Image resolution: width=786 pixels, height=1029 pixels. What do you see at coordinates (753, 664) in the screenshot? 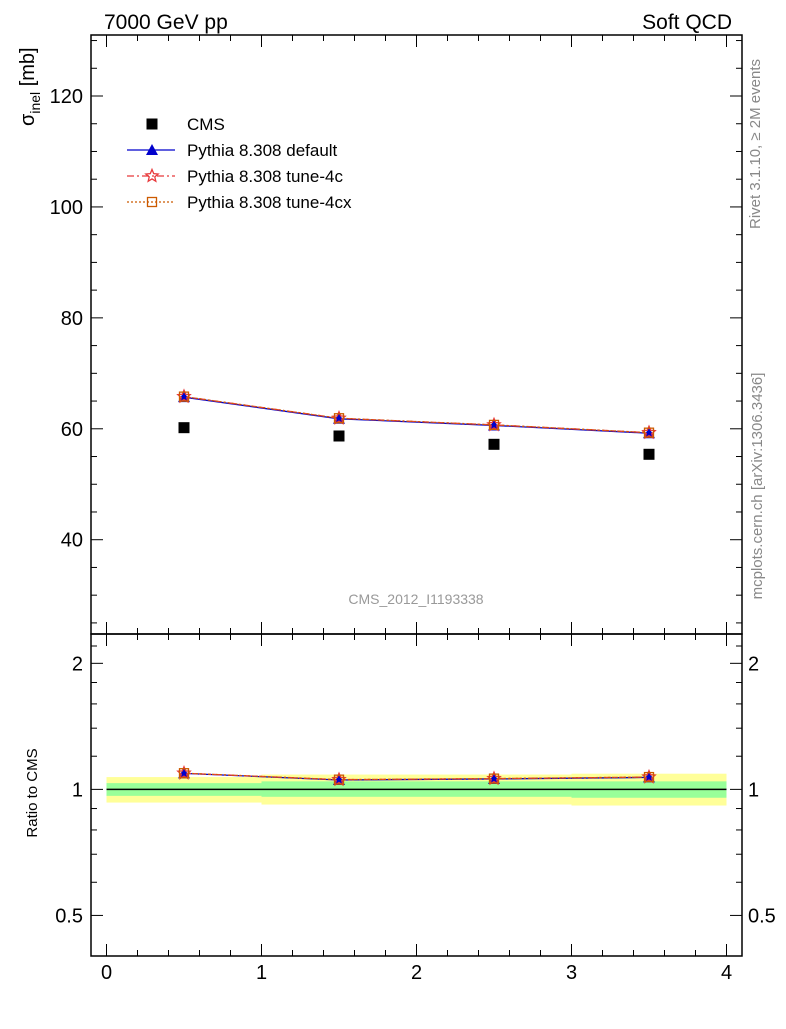
I see `ratio-ytick-label-right: 2` at bounding box center [753, 664].